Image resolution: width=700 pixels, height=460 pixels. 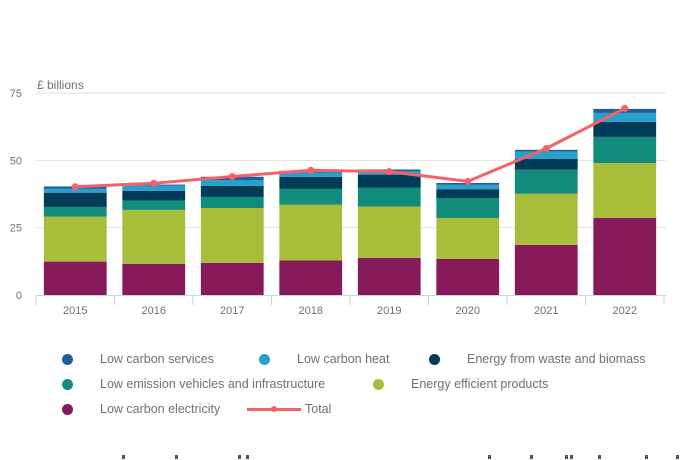 I want to click on legend-item-low-carbon-electricity: Low carbon electricity, so click(x=141, y=409).